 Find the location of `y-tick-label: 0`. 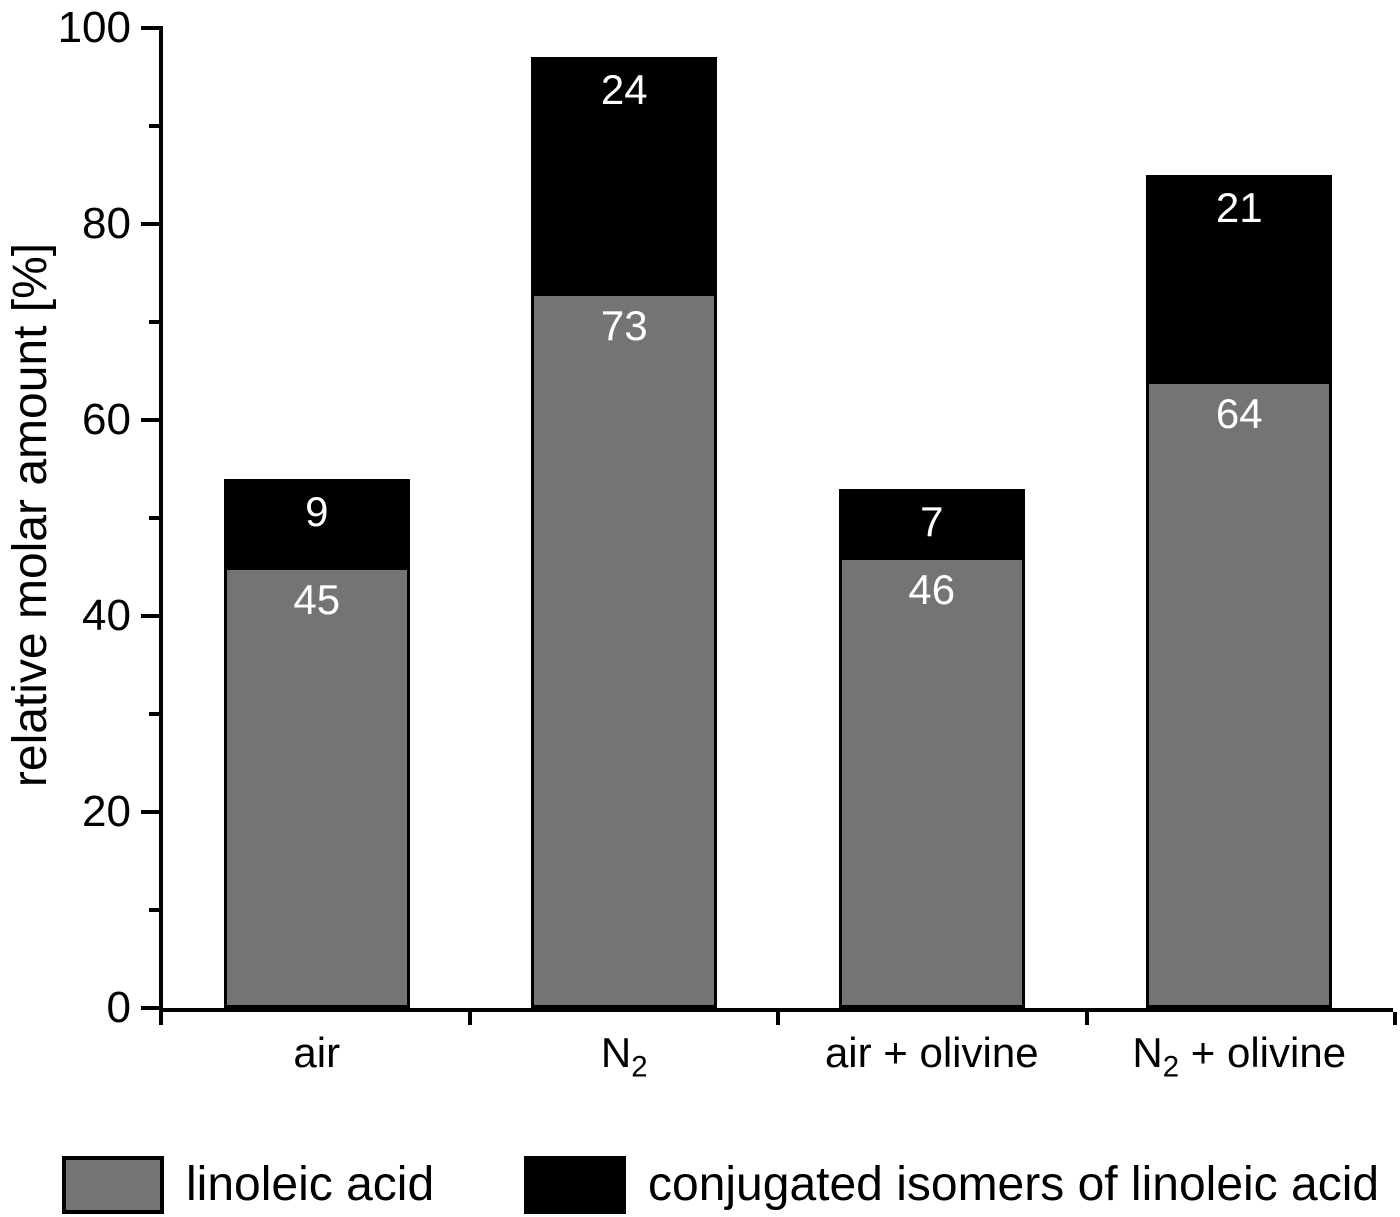

y-tick-label: 0 is located at coordinates (118, 1007).